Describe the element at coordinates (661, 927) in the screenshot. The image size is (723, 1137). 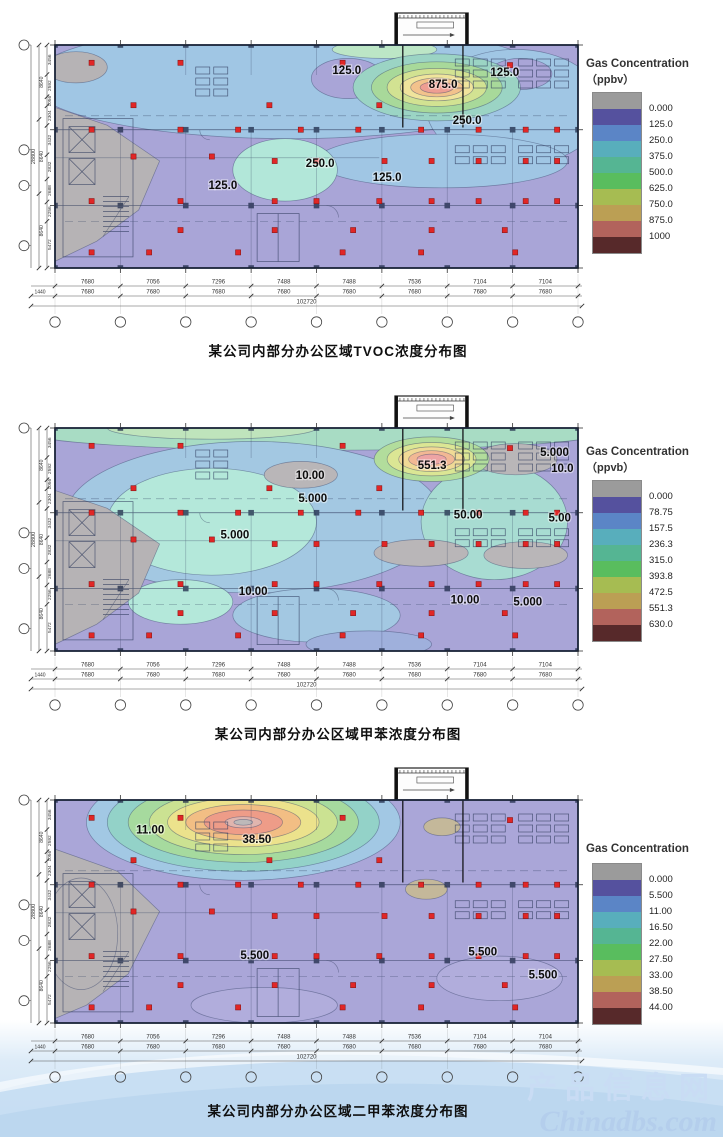
I see `legend-tick-label: 16.50` at that location.